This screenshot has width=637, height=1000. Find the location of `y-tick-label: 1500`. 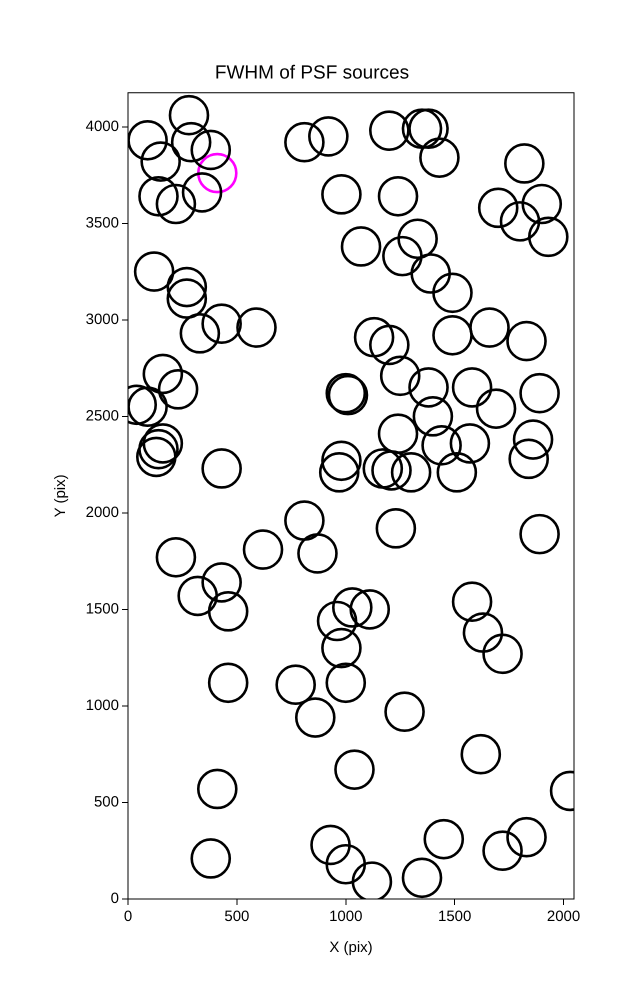

y-tick-label: 1500 is located at coordinates (102, 609).